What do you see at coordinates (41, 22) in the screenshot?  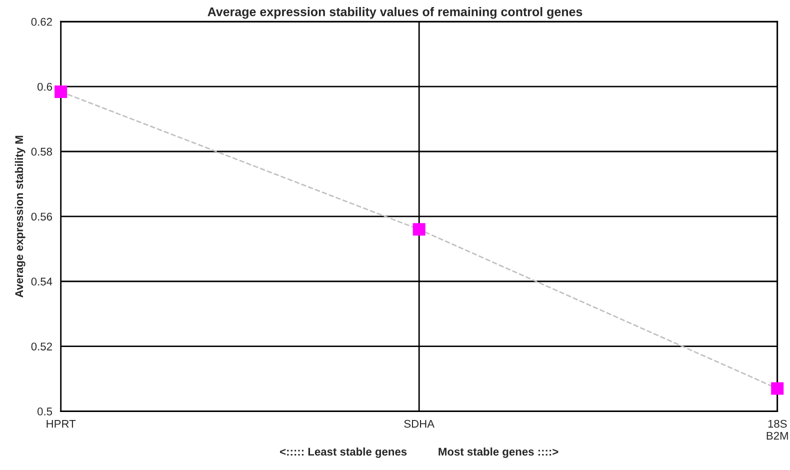 I see `y-tick-label: 0.62` at bounding box center [41, 22].